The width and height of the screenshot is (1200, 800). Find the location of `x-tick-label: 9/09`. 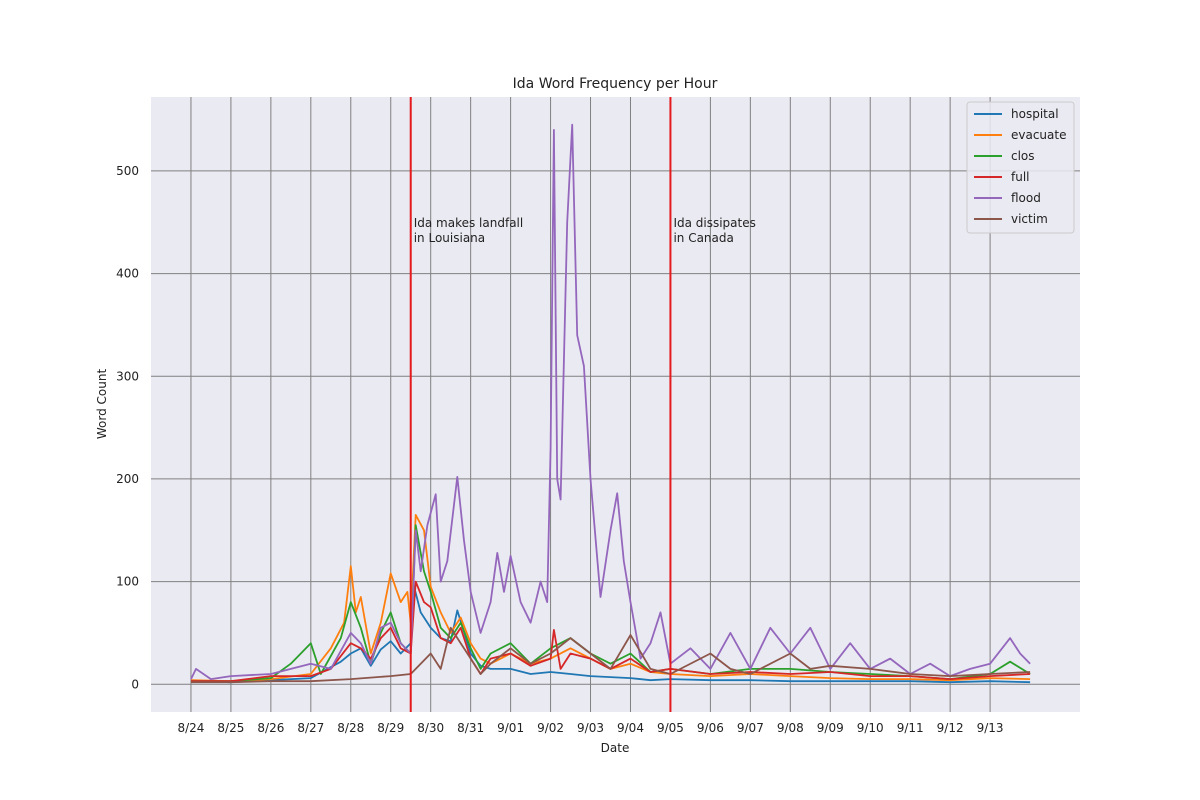

x-tick-label: 9/09 is located at coordinates (830, 728).